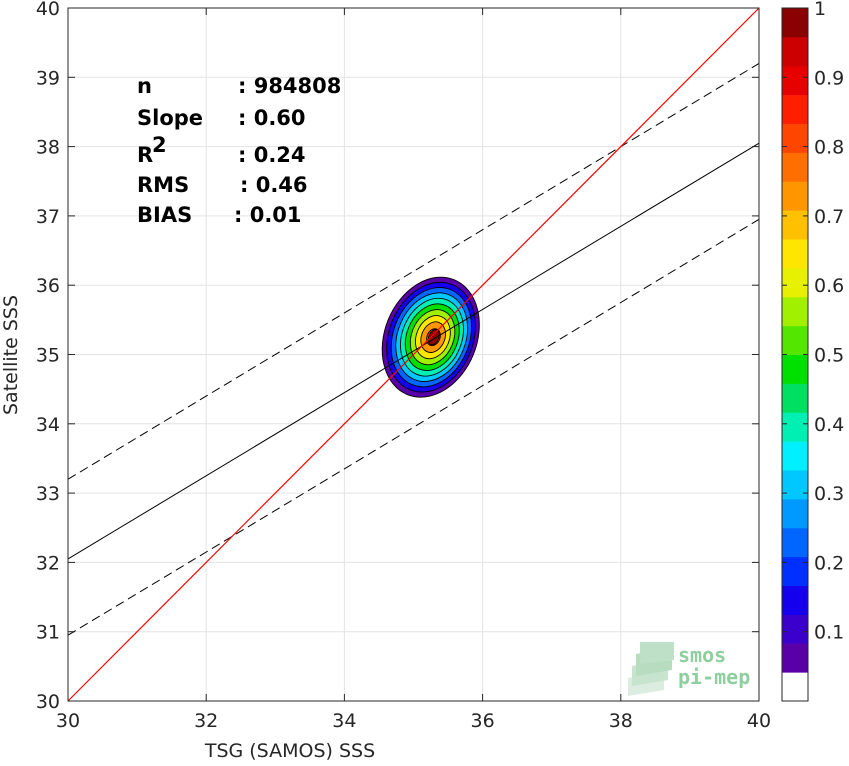 The width and height of the screenshot is (849, 766). Describe the element at coordinates (289, 86) in the screenshot. I see `stat-value: : 984808` at that location.